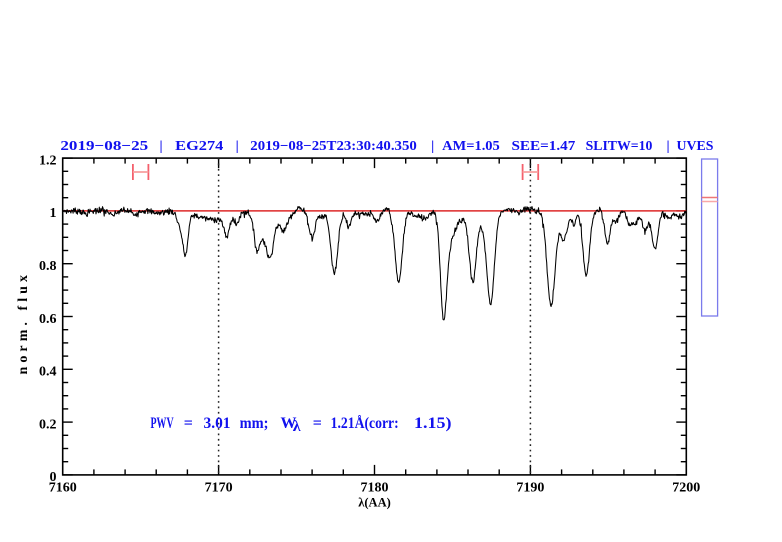 The image size is (782, 542). Describe the element at coordinates (619, 146) in the screenshot. I see `svg-text: SLITW=10` at that location.